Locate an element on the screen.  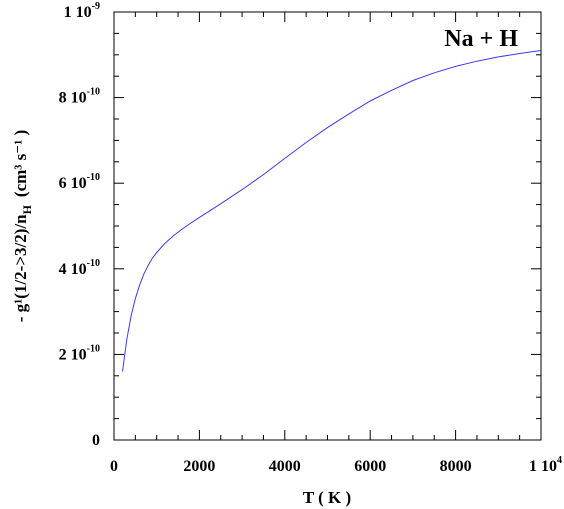
y-axis-title-units: (cm³ s⁻¹ ) is located at coordinates (20, 163).